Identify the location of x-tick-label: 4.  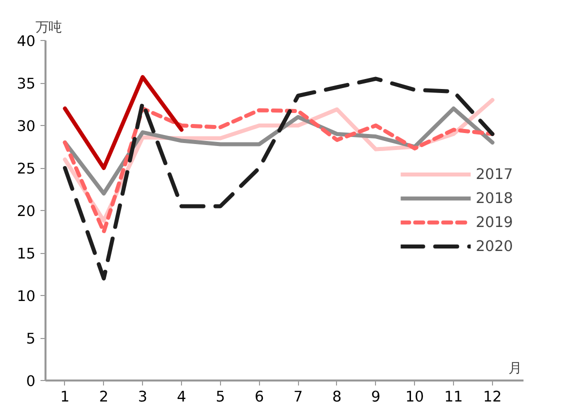
(181, 397).